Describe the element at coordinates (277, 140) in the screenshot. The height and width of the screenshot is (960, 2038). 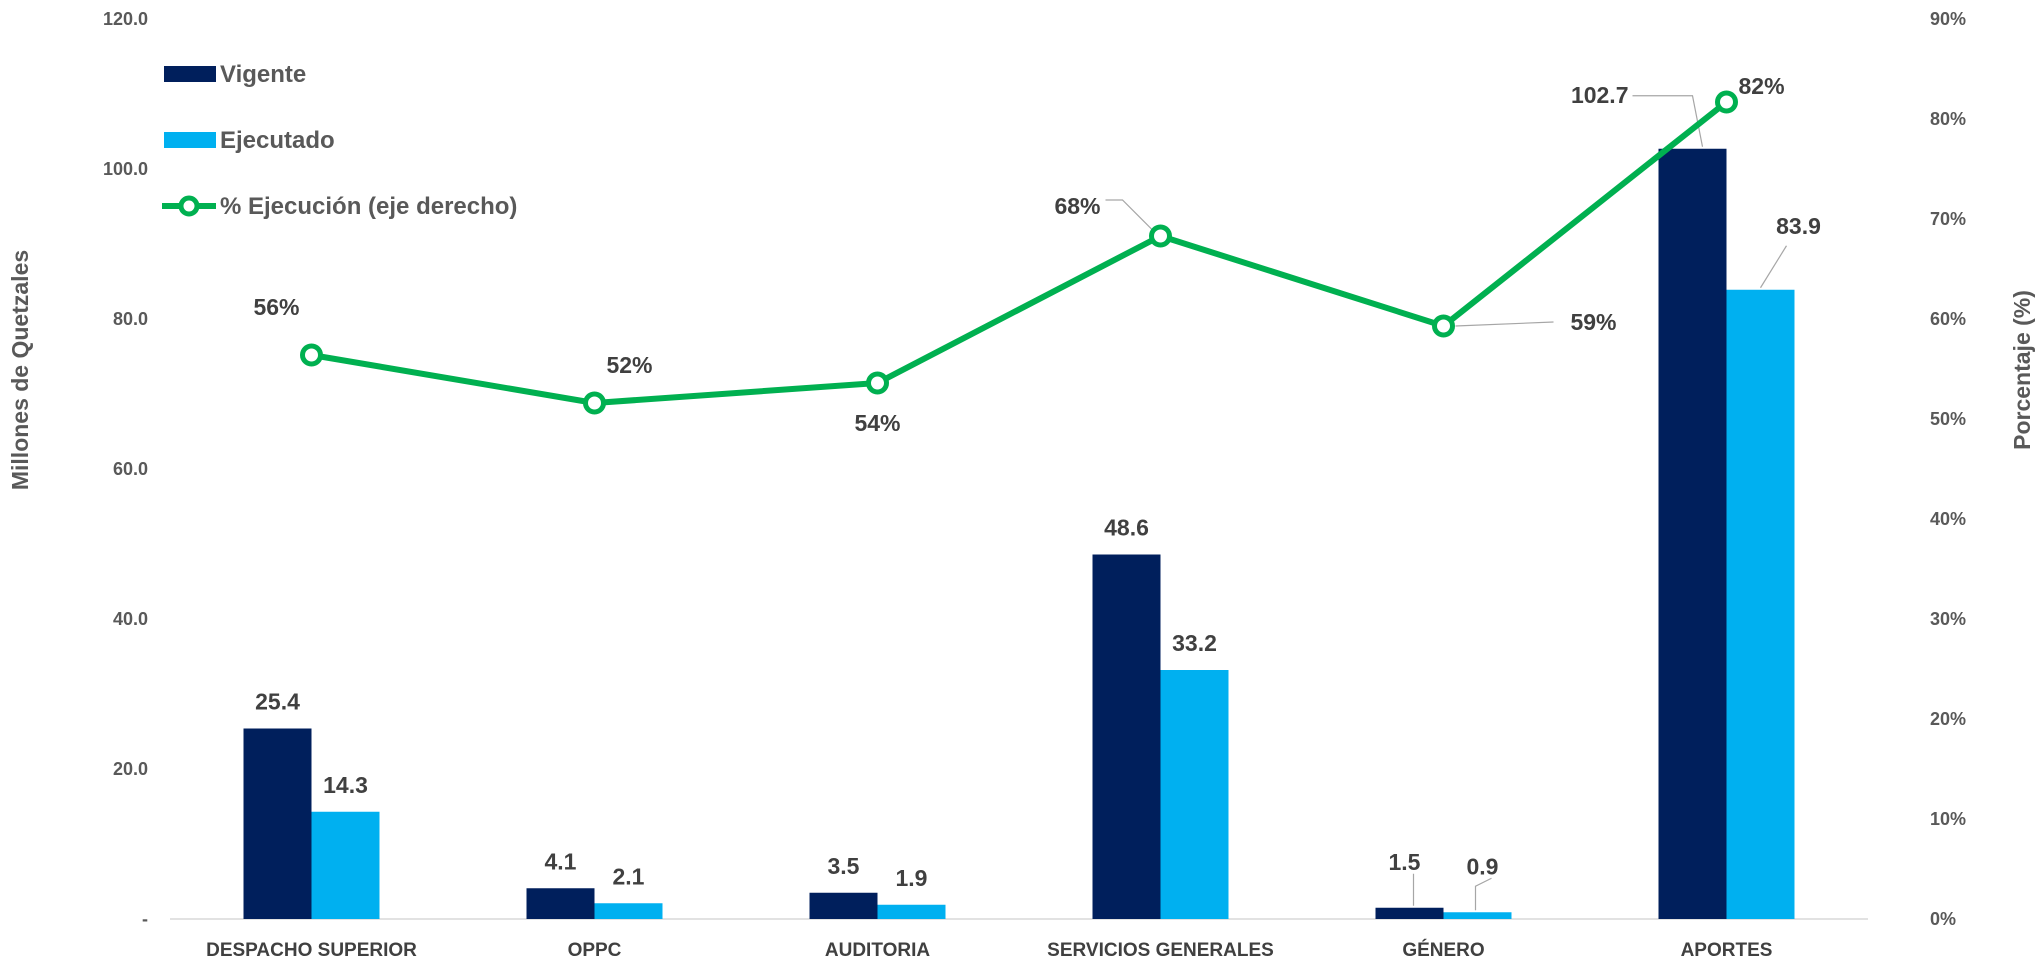
I see `legend-label-ejecutado: Ejecutado` at that location.